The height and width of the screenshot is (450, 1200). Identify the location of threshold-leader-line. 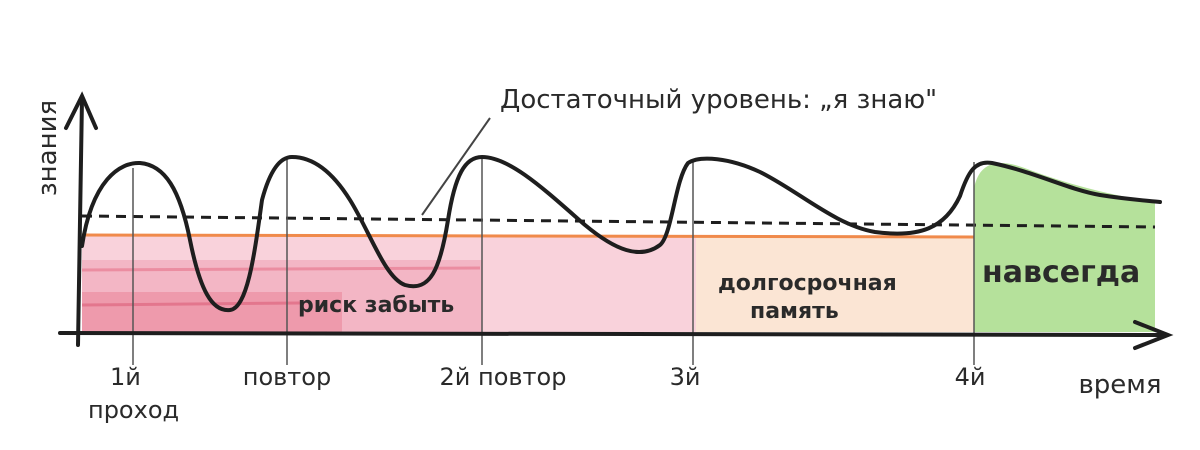
(456, 166).